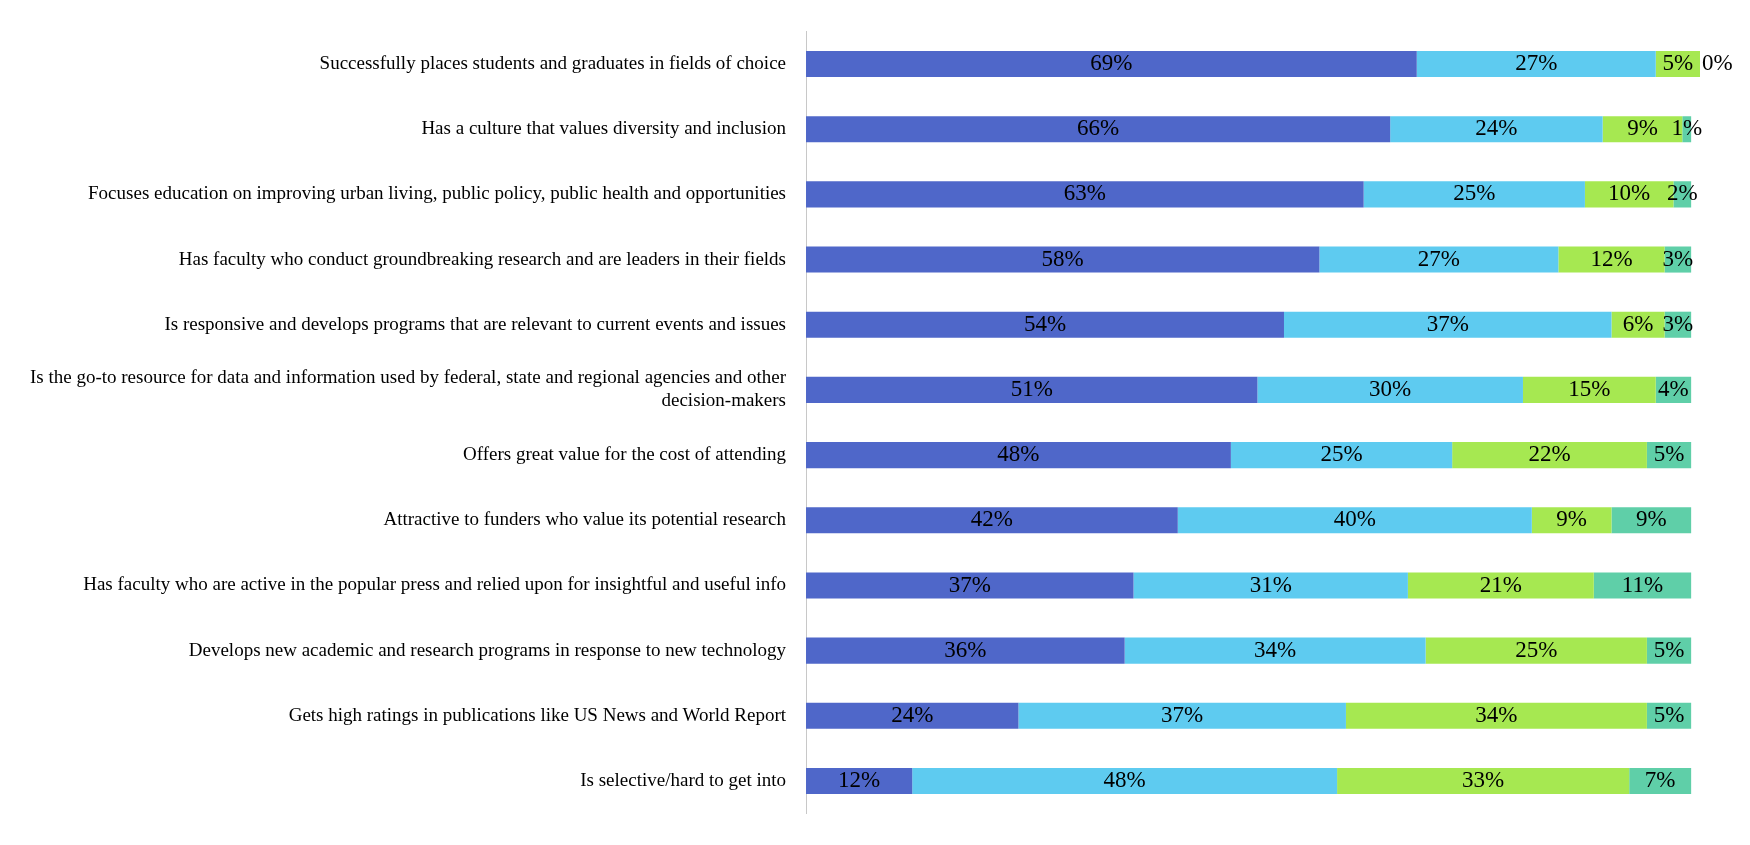 This screenshot has width=1750, height=845. Describe the element at coordinates (585, 519) in the screenshot. I see `y-tick-label: Attractive to funders who value its potential research` at that location.